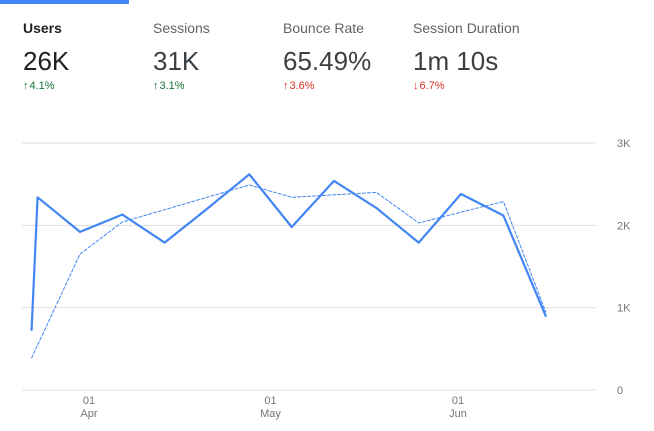  What do you see at coordinates (172, 86) in the screenshot?
I see `metric-change-value: 3.1%` at bounding box center [172, 86].